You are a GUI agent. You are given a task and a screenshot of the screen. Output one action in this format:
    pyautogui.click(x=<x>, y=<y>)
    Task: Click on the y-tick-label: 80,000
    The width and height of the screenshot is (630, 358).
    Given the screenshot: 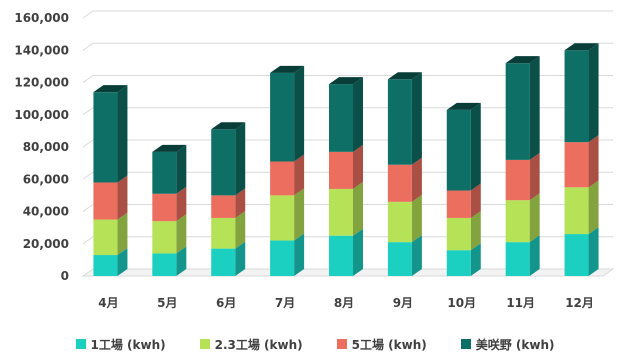 What is the action you would take?
    pyautogui.click(x=46, y=147)
    